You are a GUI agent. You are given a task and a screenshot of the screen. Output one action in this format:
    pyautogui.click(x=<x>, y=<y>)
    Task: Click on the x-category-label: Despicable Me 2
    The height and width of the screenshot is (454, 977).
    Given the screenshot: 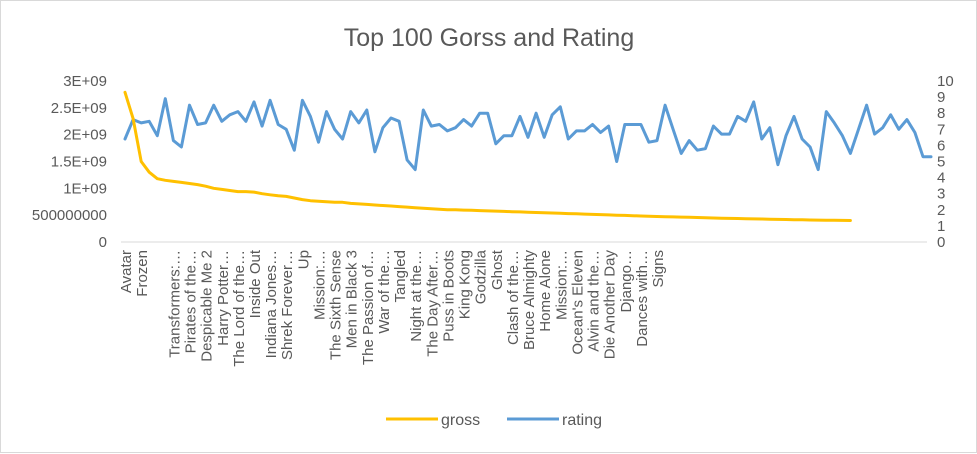 What is the action you would take?
    pyautogui.click(x=207, y=306)
    